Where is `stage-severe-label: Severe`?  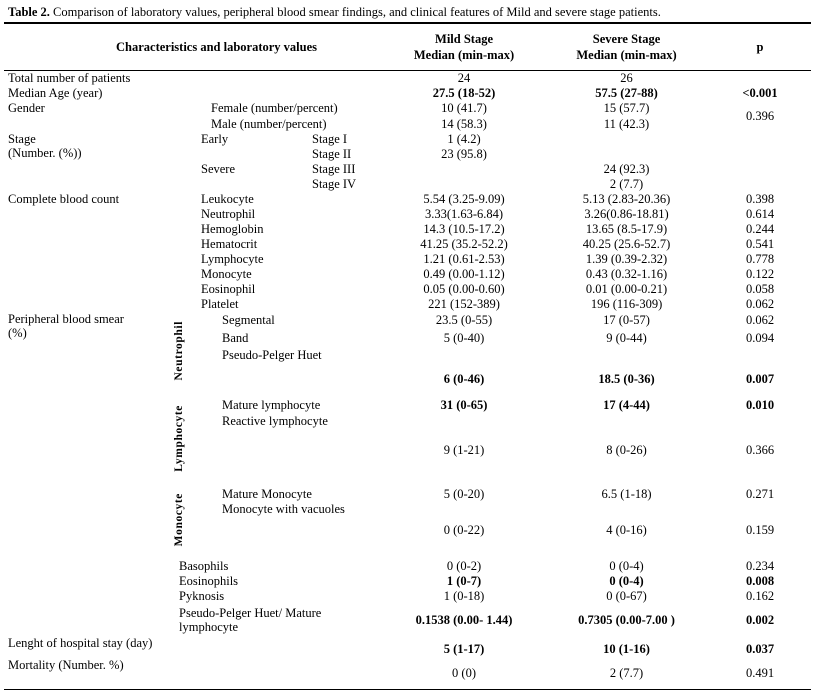
stage-severe-label: Severe is located at coordinates (218, 169).